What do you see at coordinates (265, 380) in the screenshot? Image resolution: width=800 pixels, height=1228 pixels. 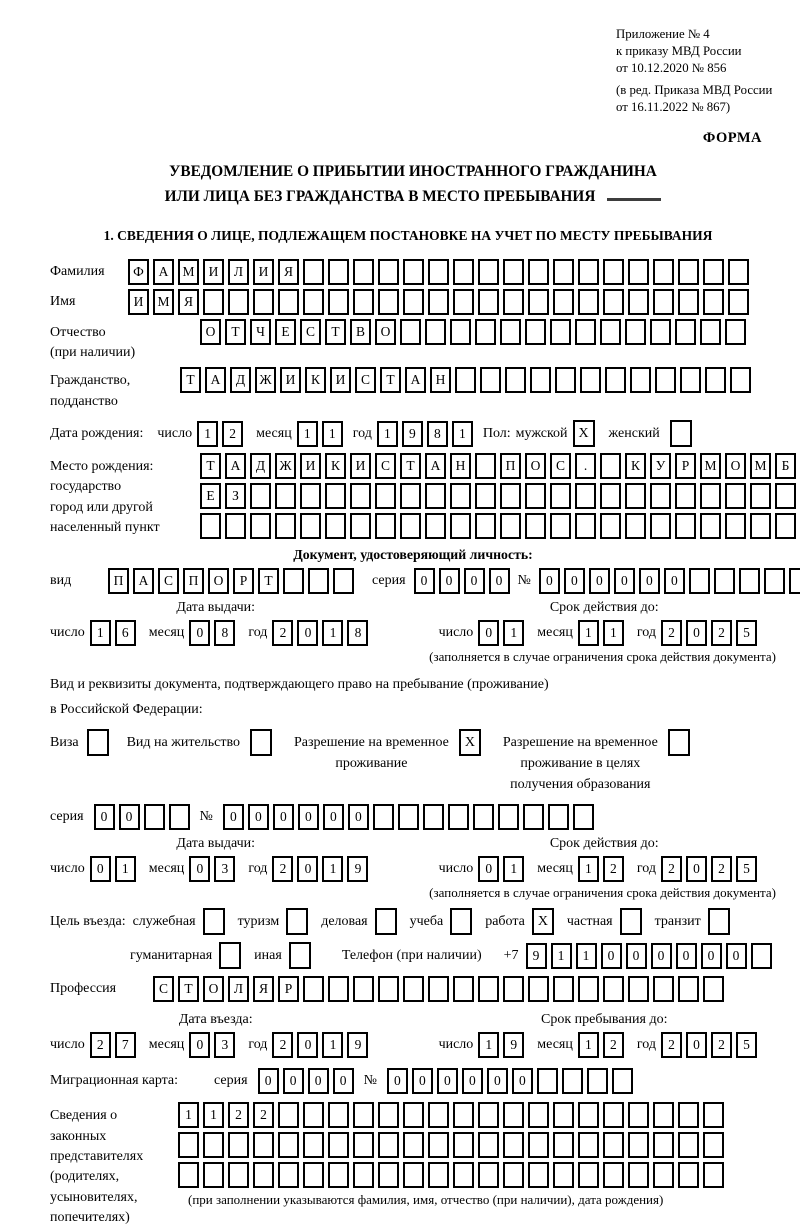 I see `char-cell: Ж` at bounding box center [265, 380].